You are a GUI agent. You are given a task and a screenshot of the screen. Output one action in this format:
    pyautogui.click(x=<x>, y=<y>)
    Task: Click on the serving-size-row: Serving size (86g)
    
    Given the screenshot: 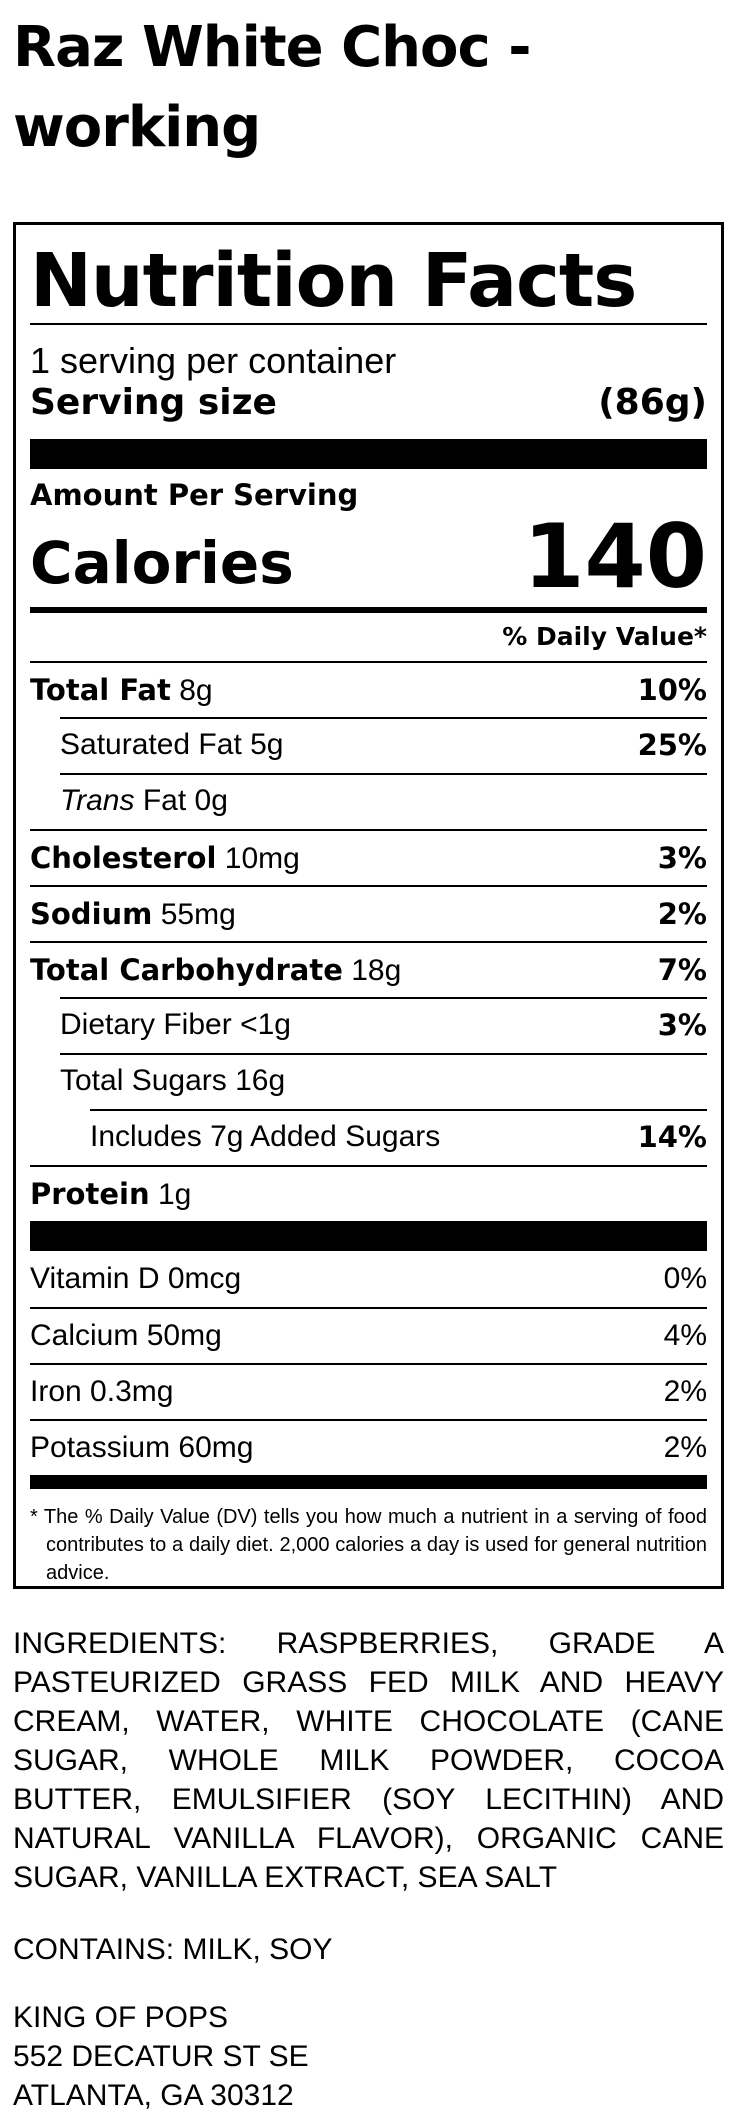 What is the action you would take?
    pyautogui.click(x=368, y=403)
    